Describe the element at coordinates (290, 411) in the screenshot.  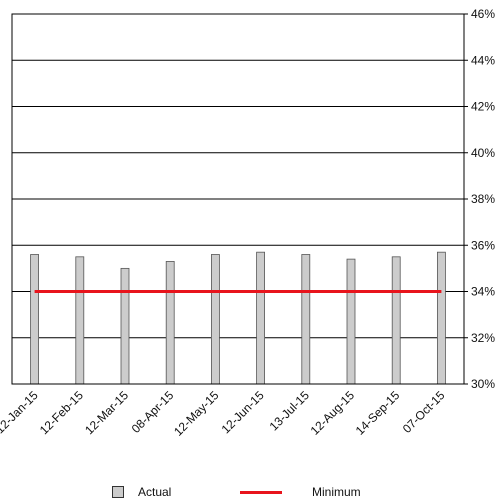
I see `x-tick-label: 13-Jul-15` at that location.